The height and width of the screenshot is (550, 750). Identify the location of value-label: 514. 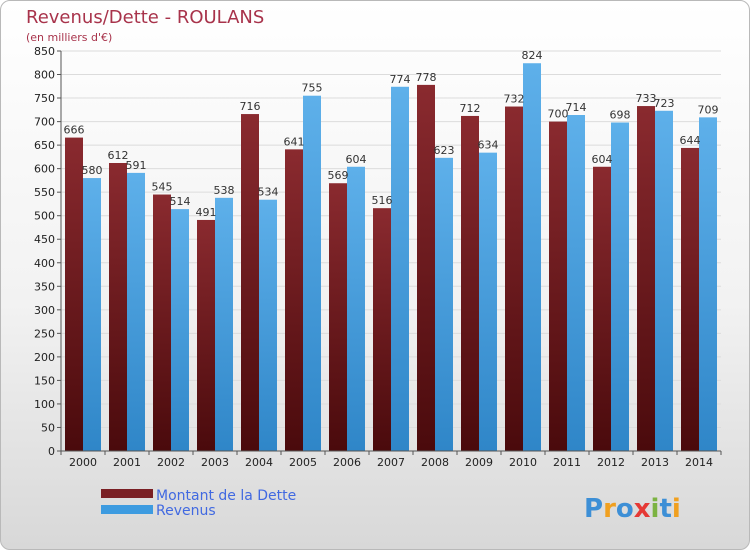
(180, 201).